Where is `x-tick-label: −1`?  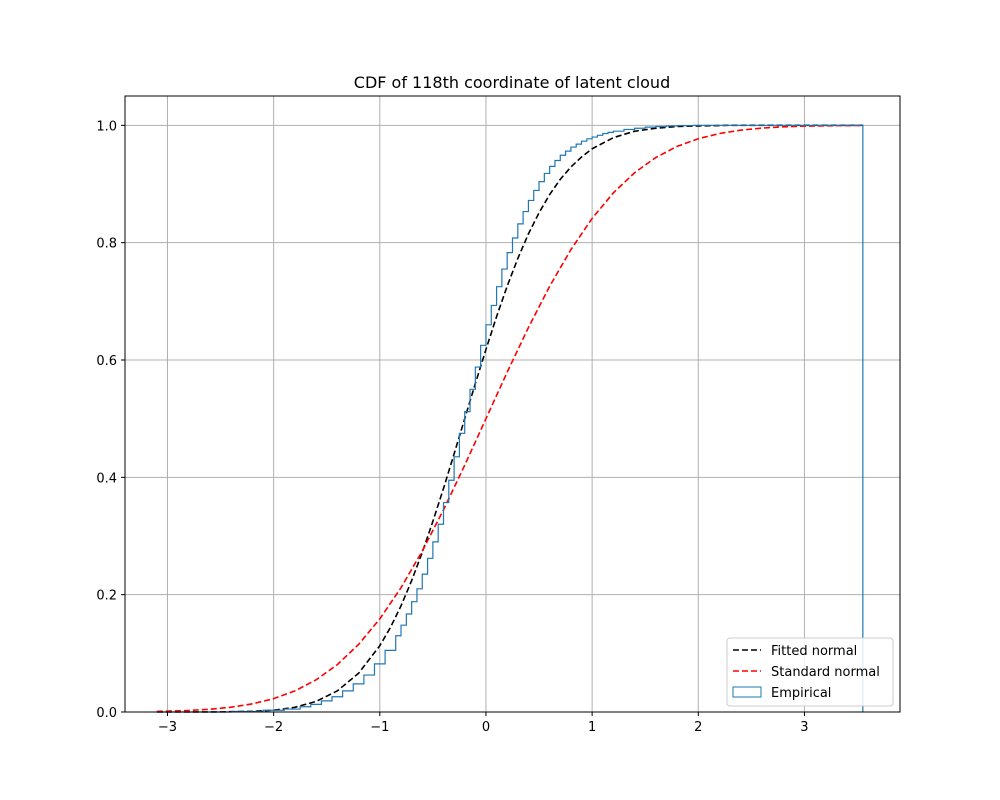
x-tick-label: −1 is located at coordinates (379, 727).